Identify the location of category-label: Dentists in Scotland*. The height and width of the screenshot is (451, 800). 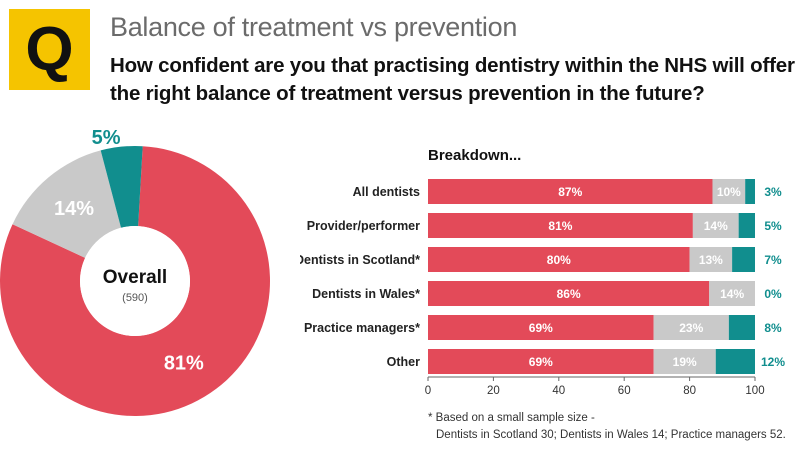
(360, 260).